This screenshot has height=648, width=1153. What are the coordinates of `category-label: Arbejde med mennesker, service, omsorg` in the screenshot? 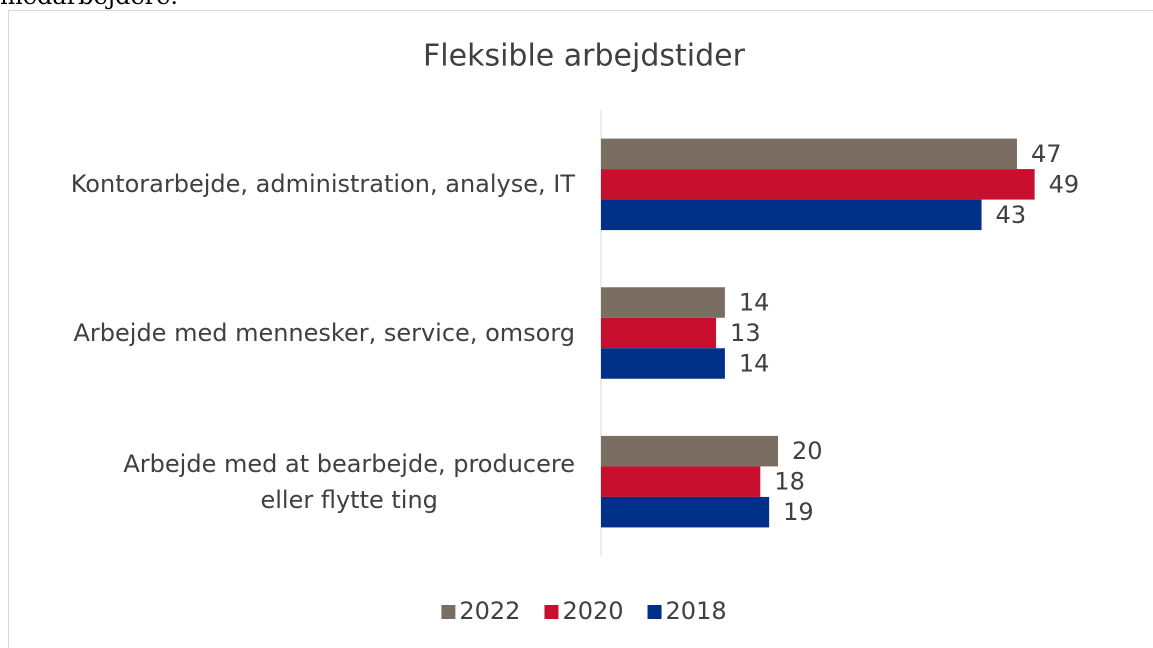 It's located at (324, 333).